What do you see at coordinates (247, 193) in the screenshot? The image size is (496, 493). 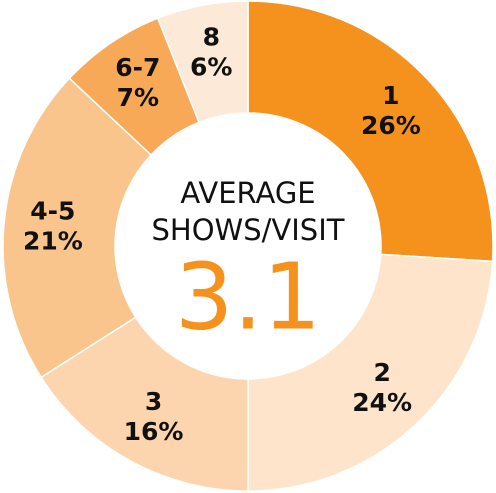 I see `center-text: AVERAGE` at bounding box center [247, 193].